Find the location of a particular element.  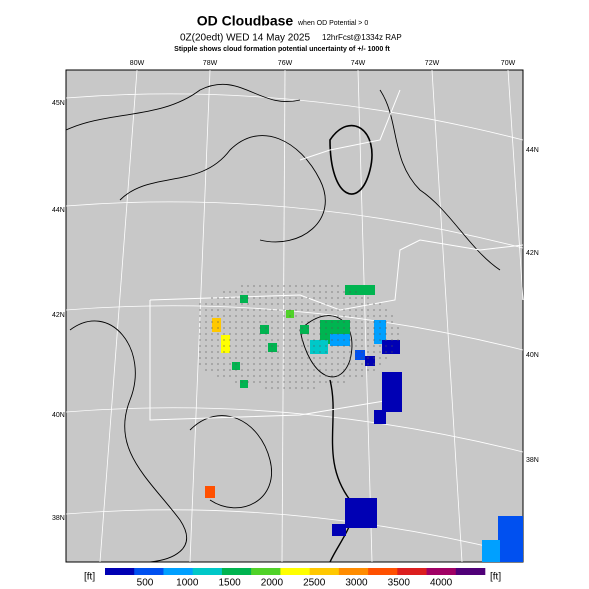

lat-label: 38N is located at coordinates (58, 518).